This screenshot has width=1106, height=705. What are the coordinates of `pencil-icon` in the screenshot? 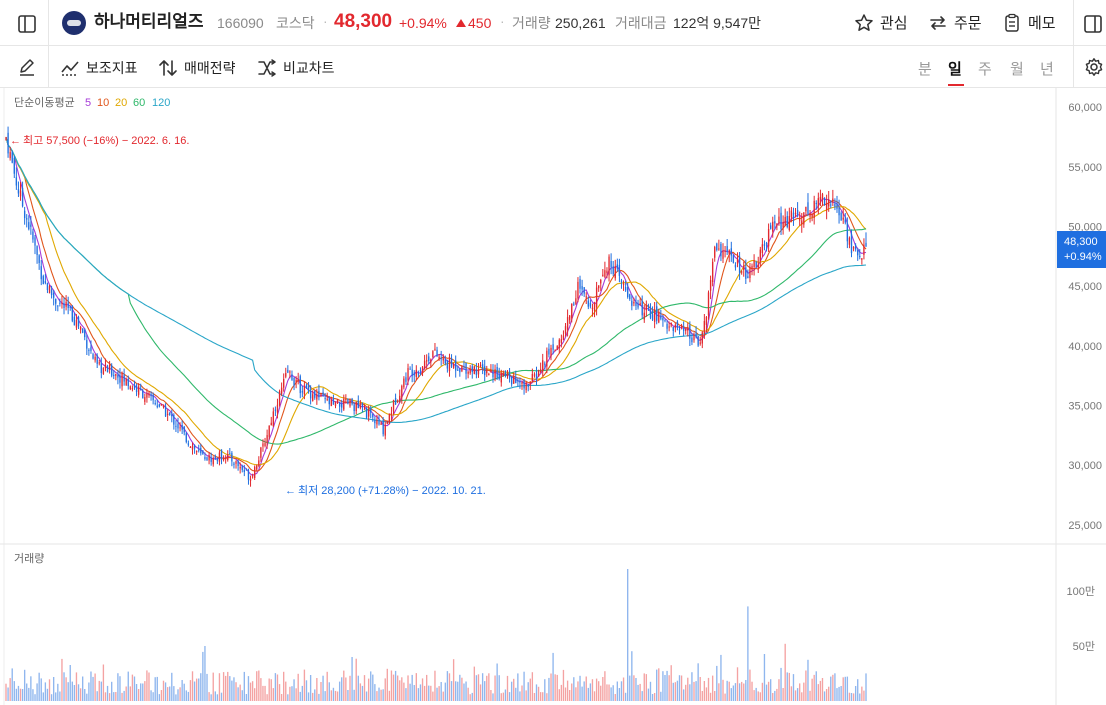 It's located at (27, 67).